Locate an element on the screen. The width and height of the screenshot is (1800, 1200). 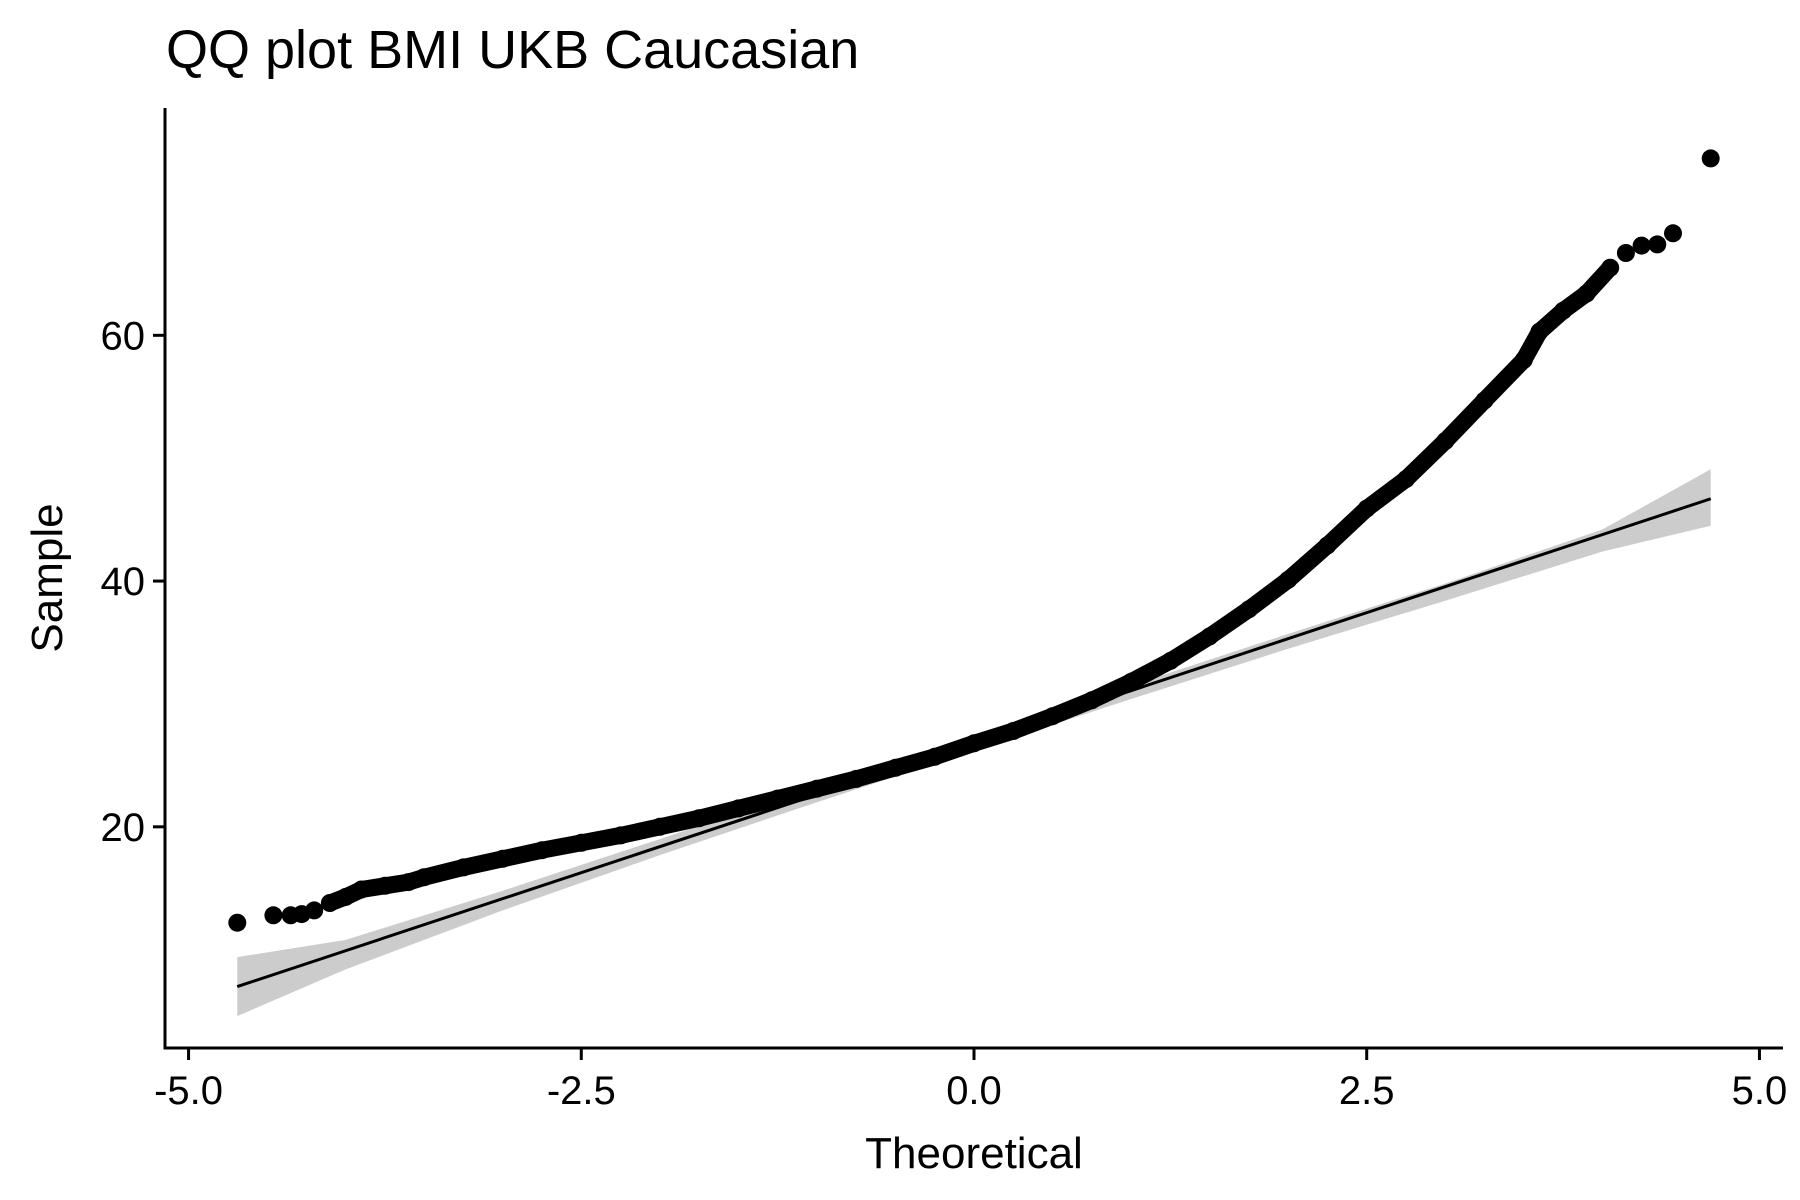
y-axis-label: Sample is located at coordinates (47, 577).